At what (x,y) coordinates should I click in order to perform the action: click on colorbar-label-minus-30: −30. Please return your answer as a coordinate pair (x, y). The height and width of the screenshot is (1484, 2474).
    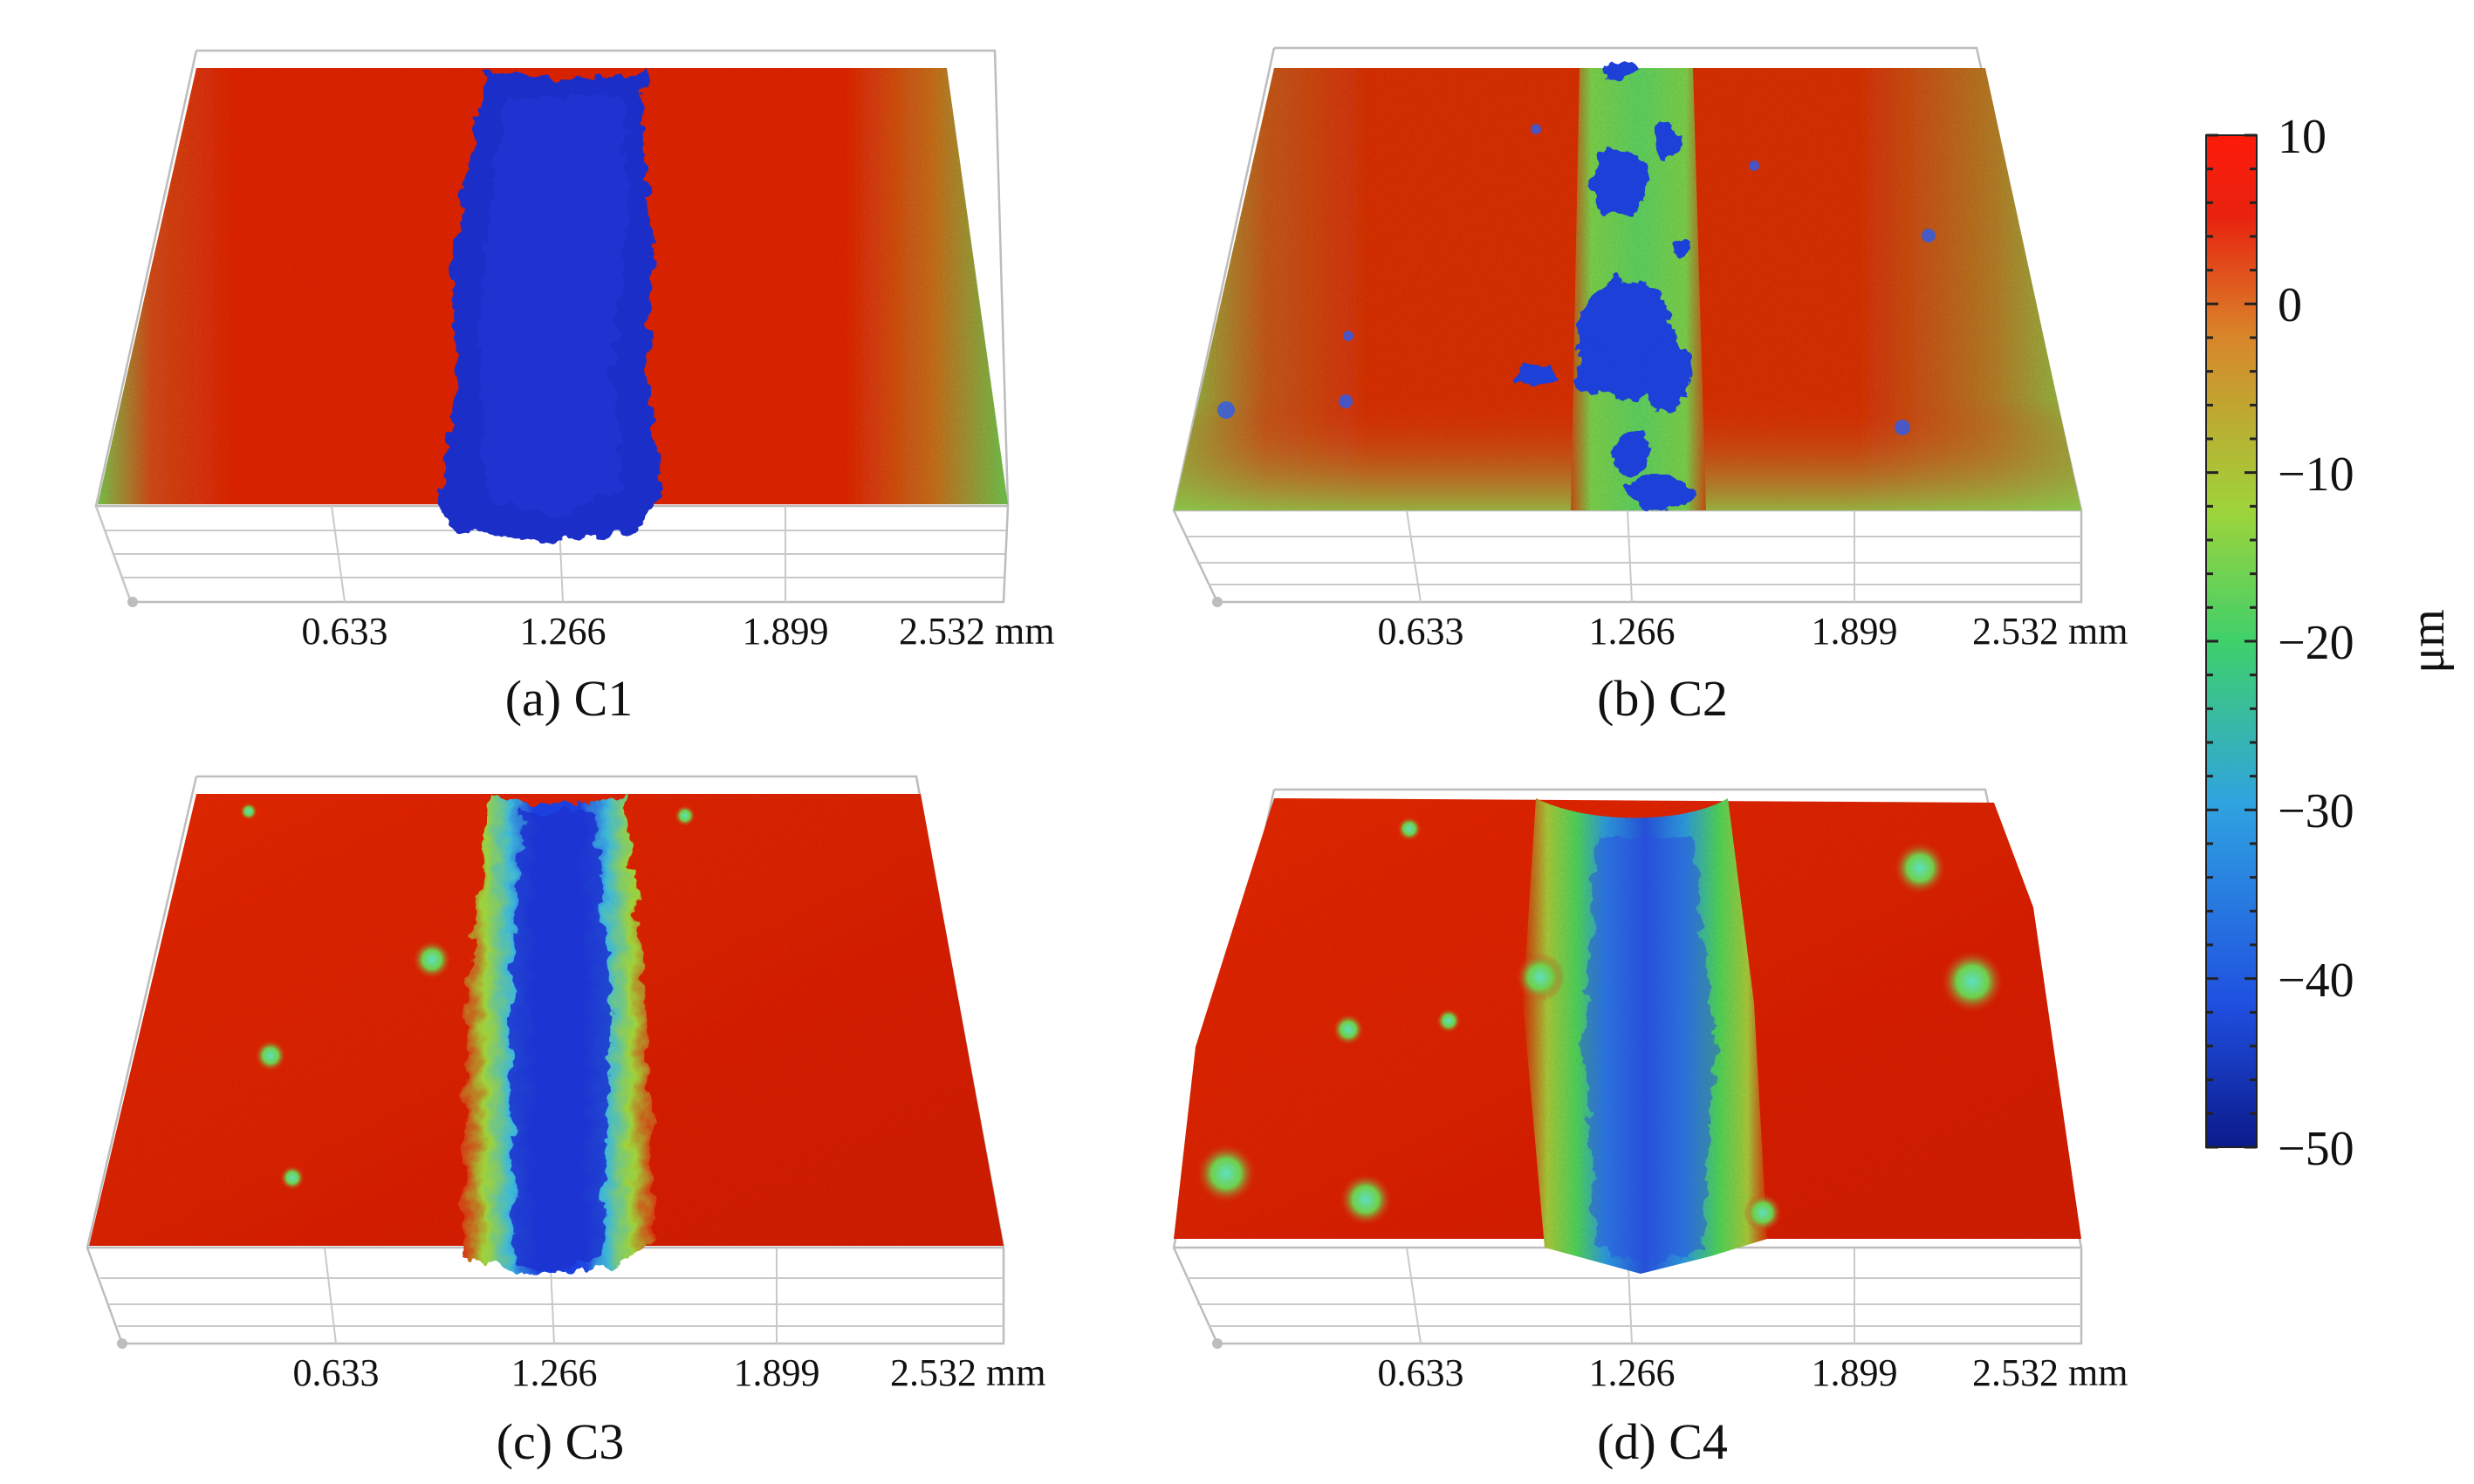
    Looking at the image, I should click on (2316, 811).